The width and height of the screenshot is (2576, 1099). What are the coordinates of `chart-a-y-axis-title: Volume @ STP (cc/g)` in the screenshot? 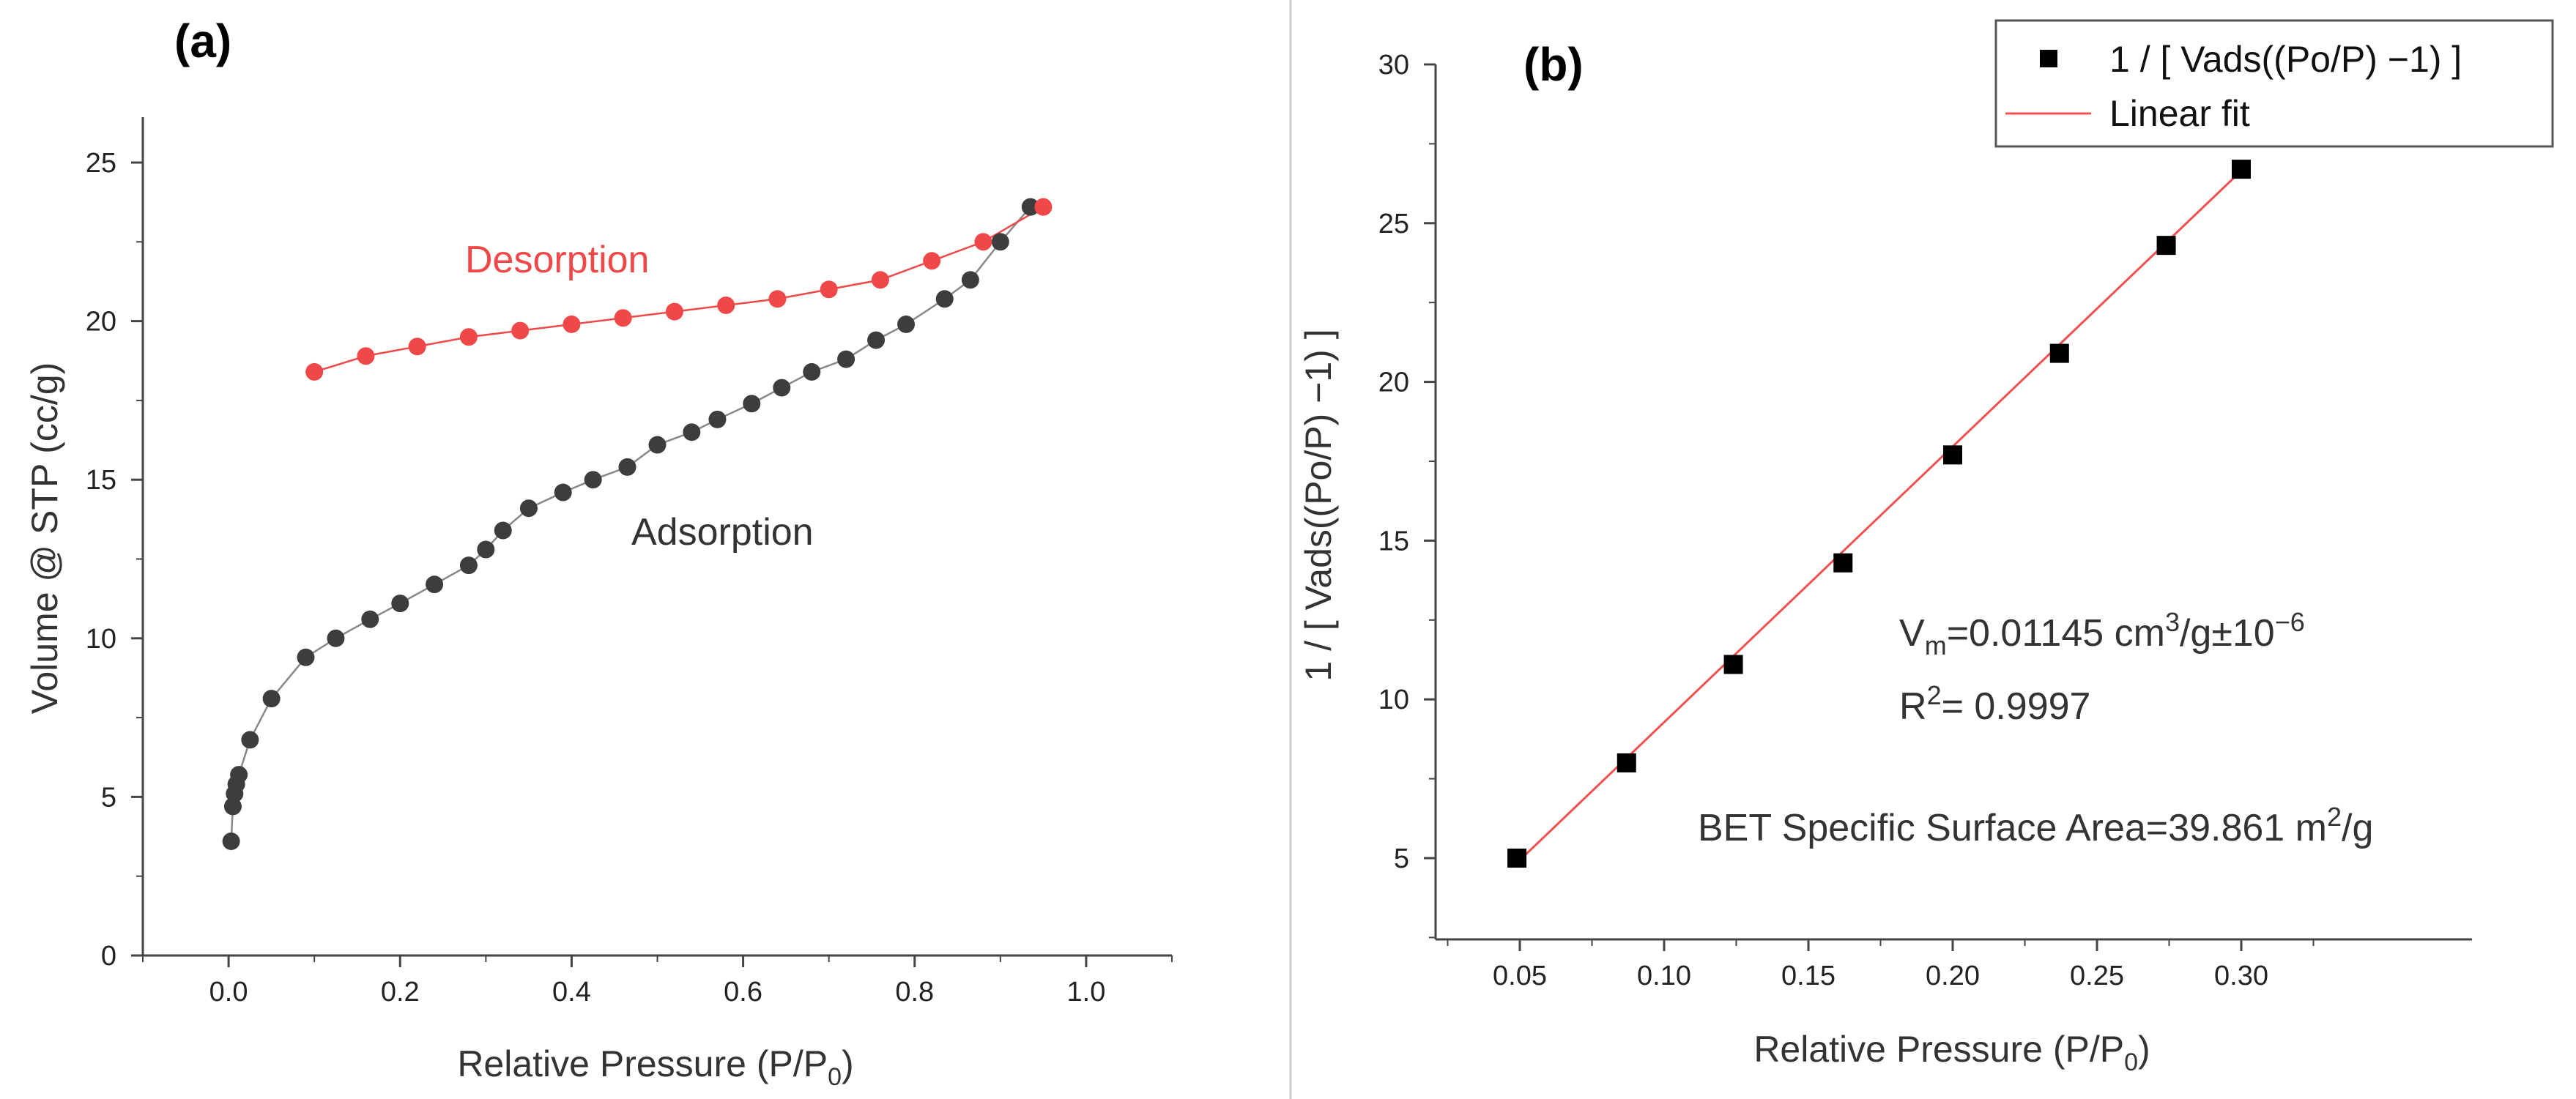 It's located at (44, 539).